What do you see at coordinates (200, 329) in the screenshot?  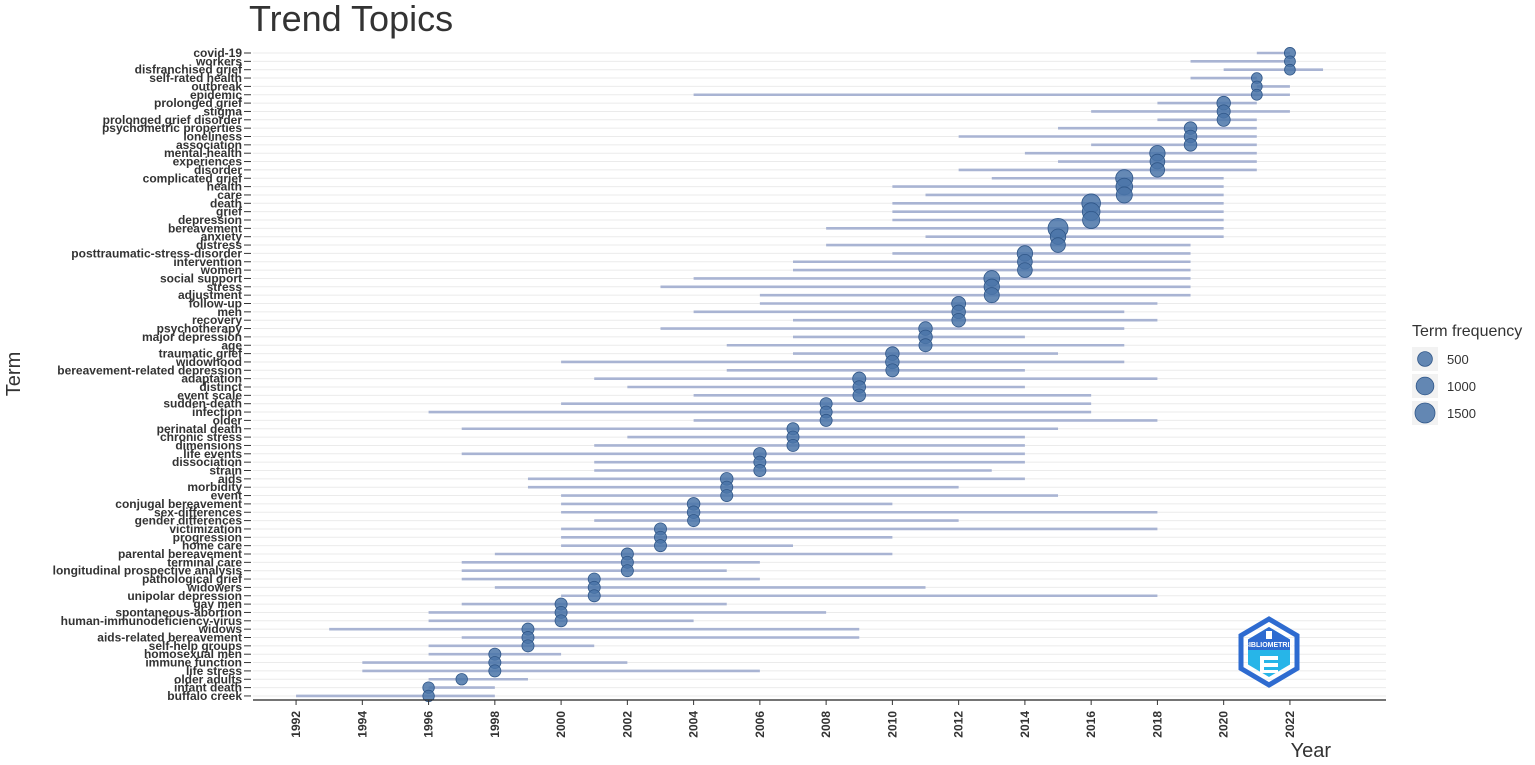 I see `term-label: psychotherapy` at bounding box center [200, 329].